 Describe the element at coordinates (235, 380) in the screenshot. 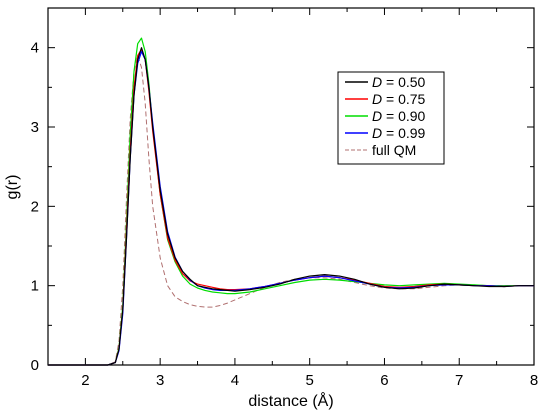

I see `x-tick-label: 4` at that location.